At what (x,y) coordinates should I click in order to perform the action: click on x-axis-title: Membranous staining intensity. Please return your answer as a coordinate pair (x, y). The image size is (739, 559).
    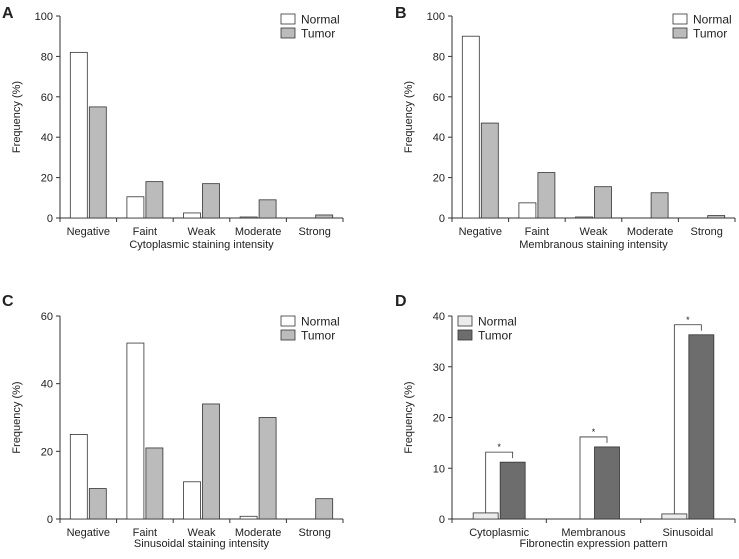
    Looking at the image, I should click on (593, 245).